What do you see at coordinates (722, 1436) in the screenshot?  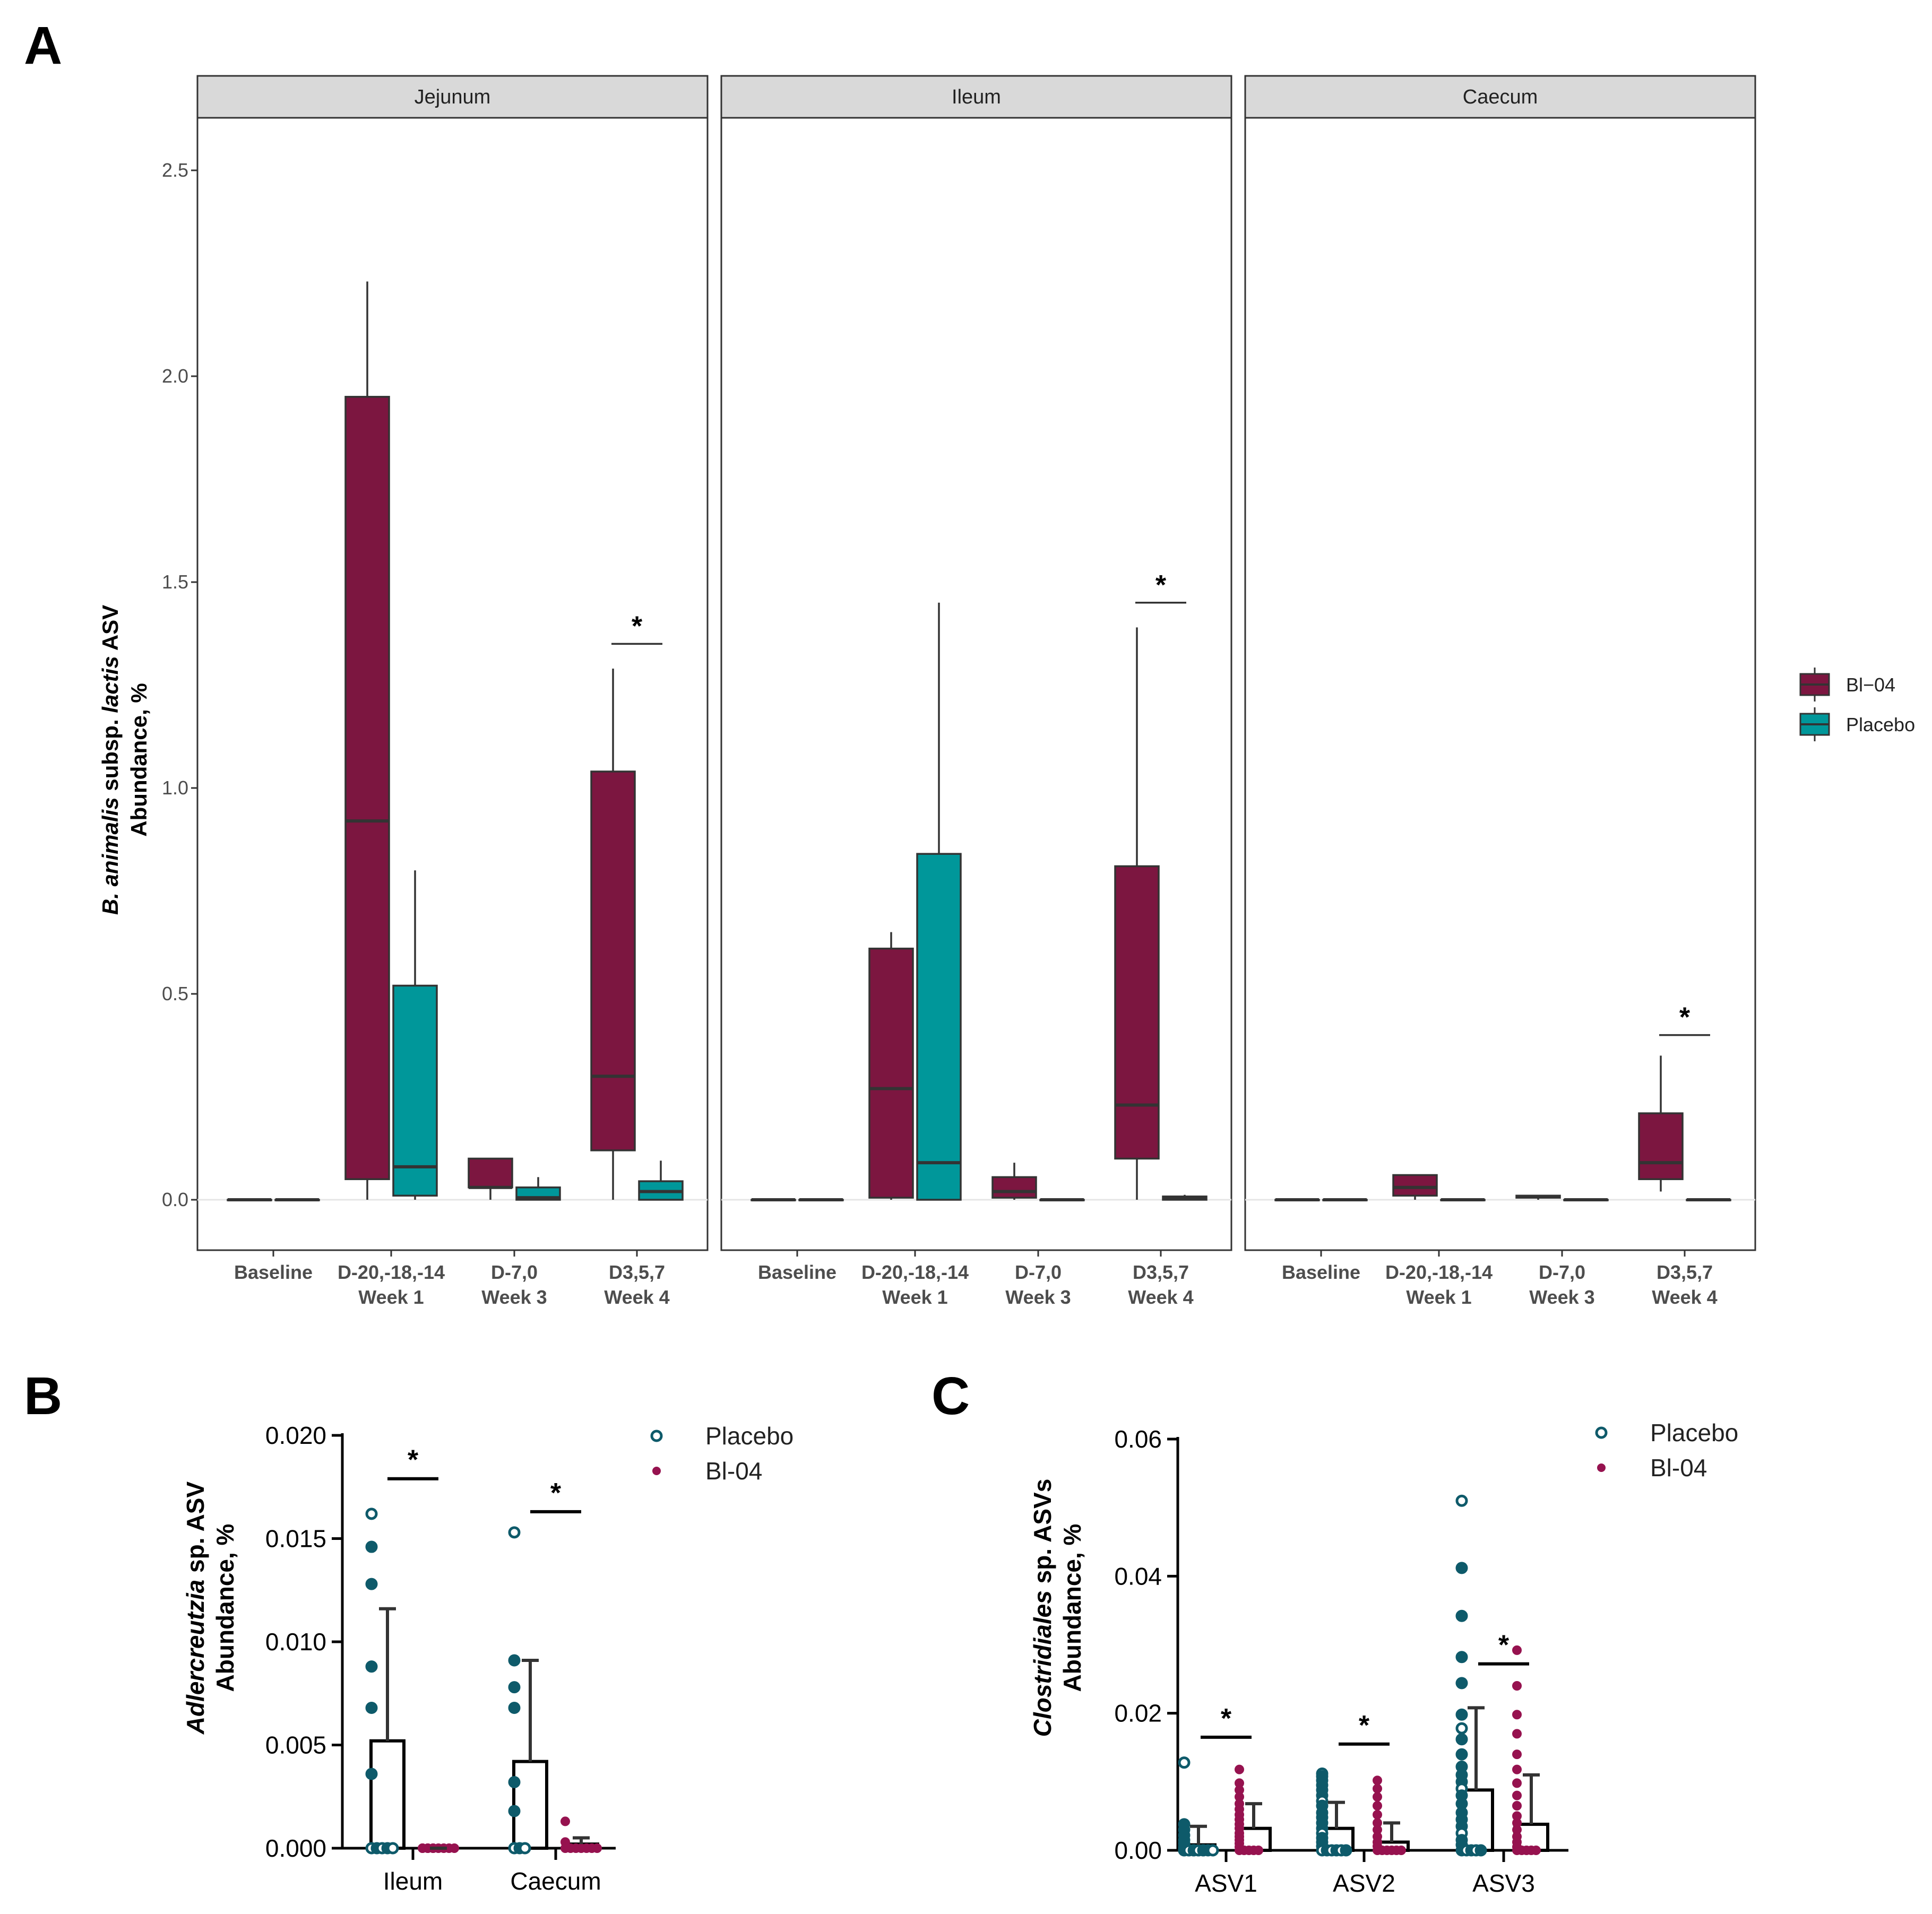 I see `legend-item-b: Placebo` at bounding box center [722, 1436].